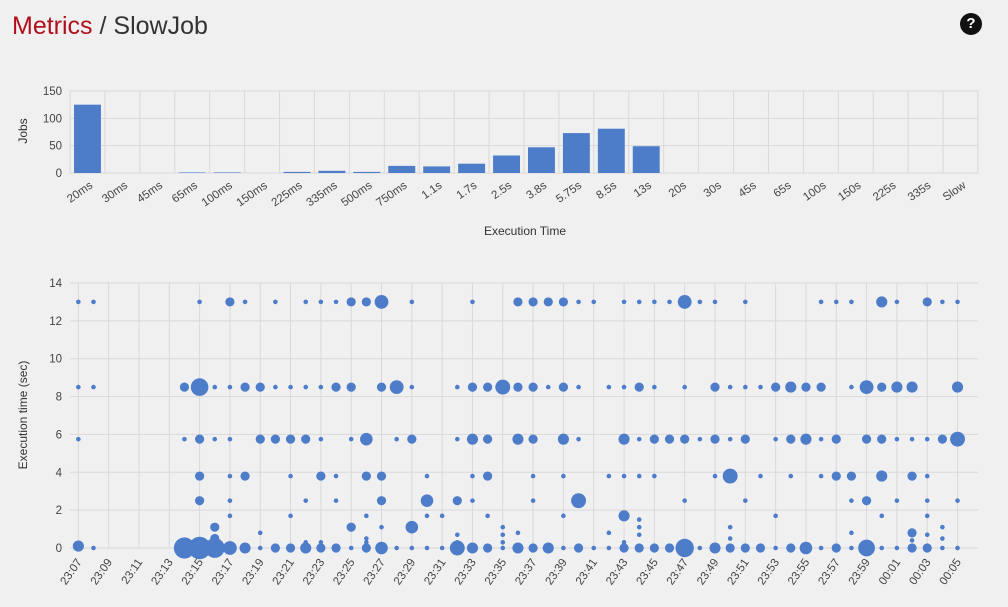 This screenshot has height=607, width=1008. Describe the element at coordinates (344, 572) in the screenshot. I see `scatter-x-tick-label: 23:25` at that location.